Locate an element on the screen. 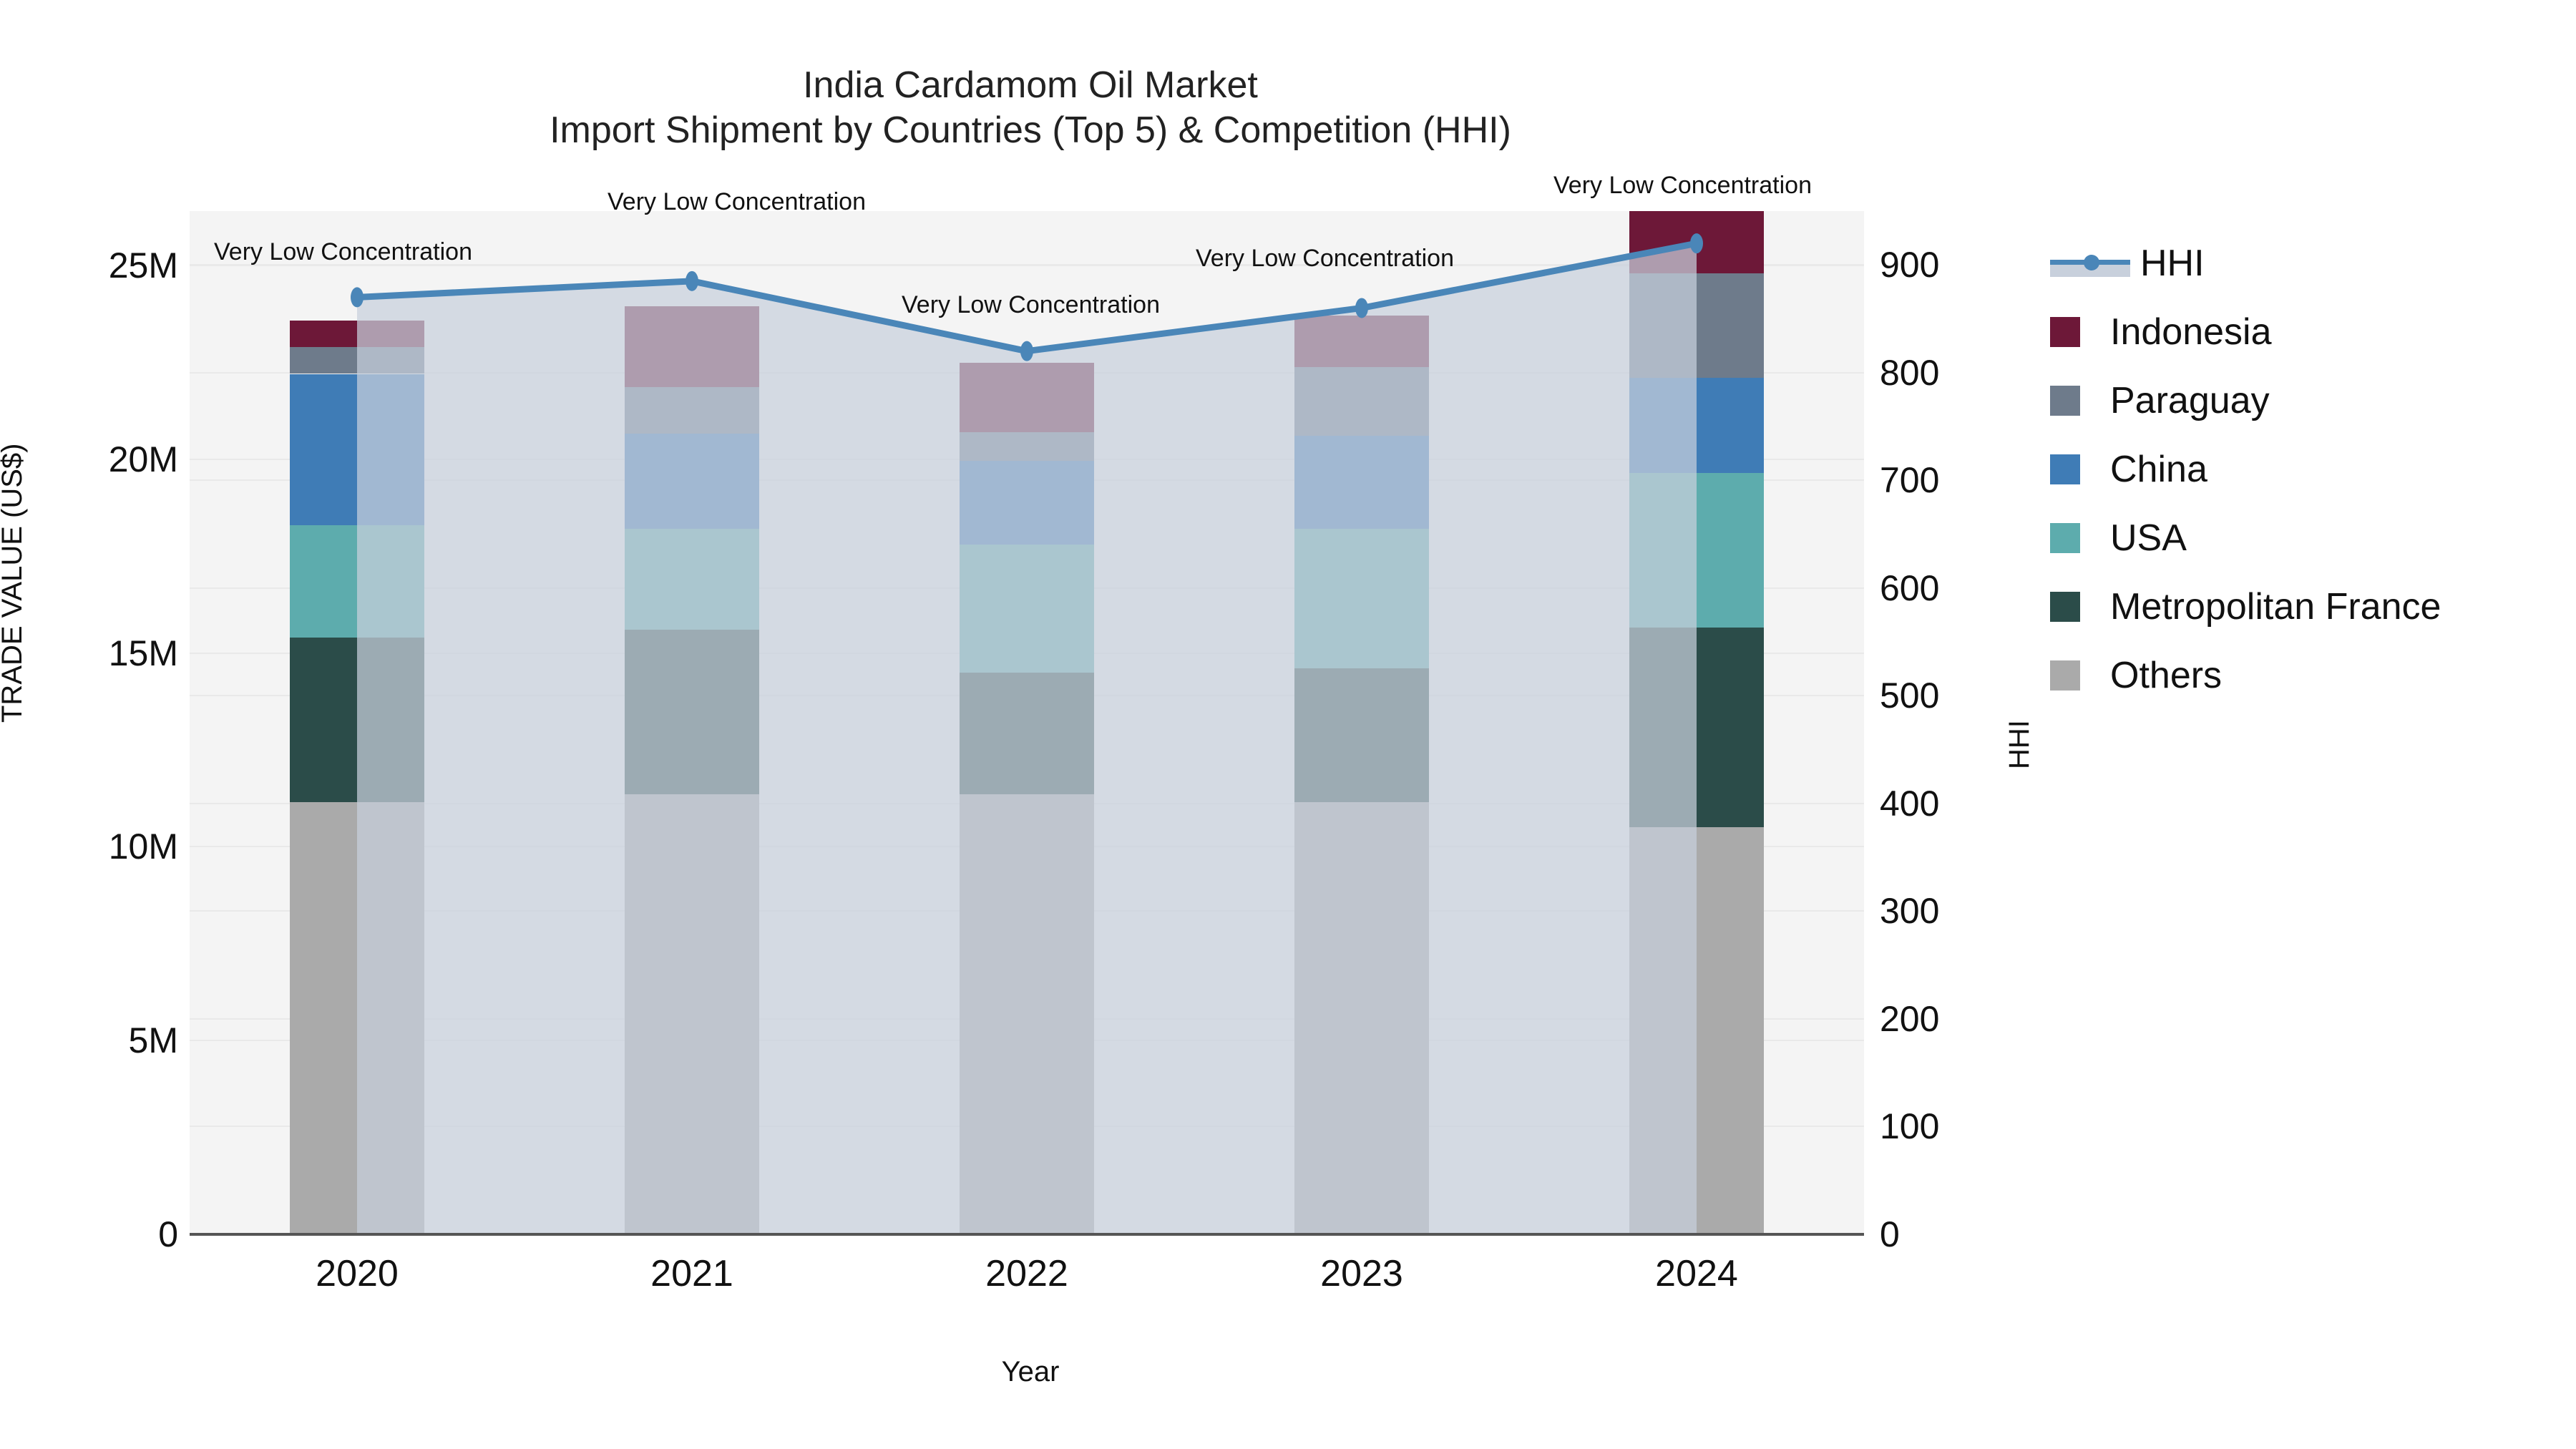 This screenshot has width=2576, height=1449. legend-item-usa: USA is located at coordinates (2245, 538).